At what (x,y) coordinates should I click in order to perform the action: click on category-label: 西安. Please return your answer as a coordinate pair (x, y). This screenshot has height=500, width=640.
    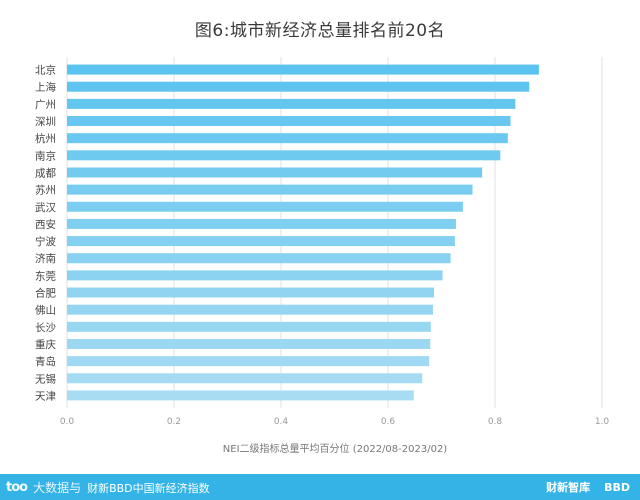
    Looking at the image, I should click on (45, 224).